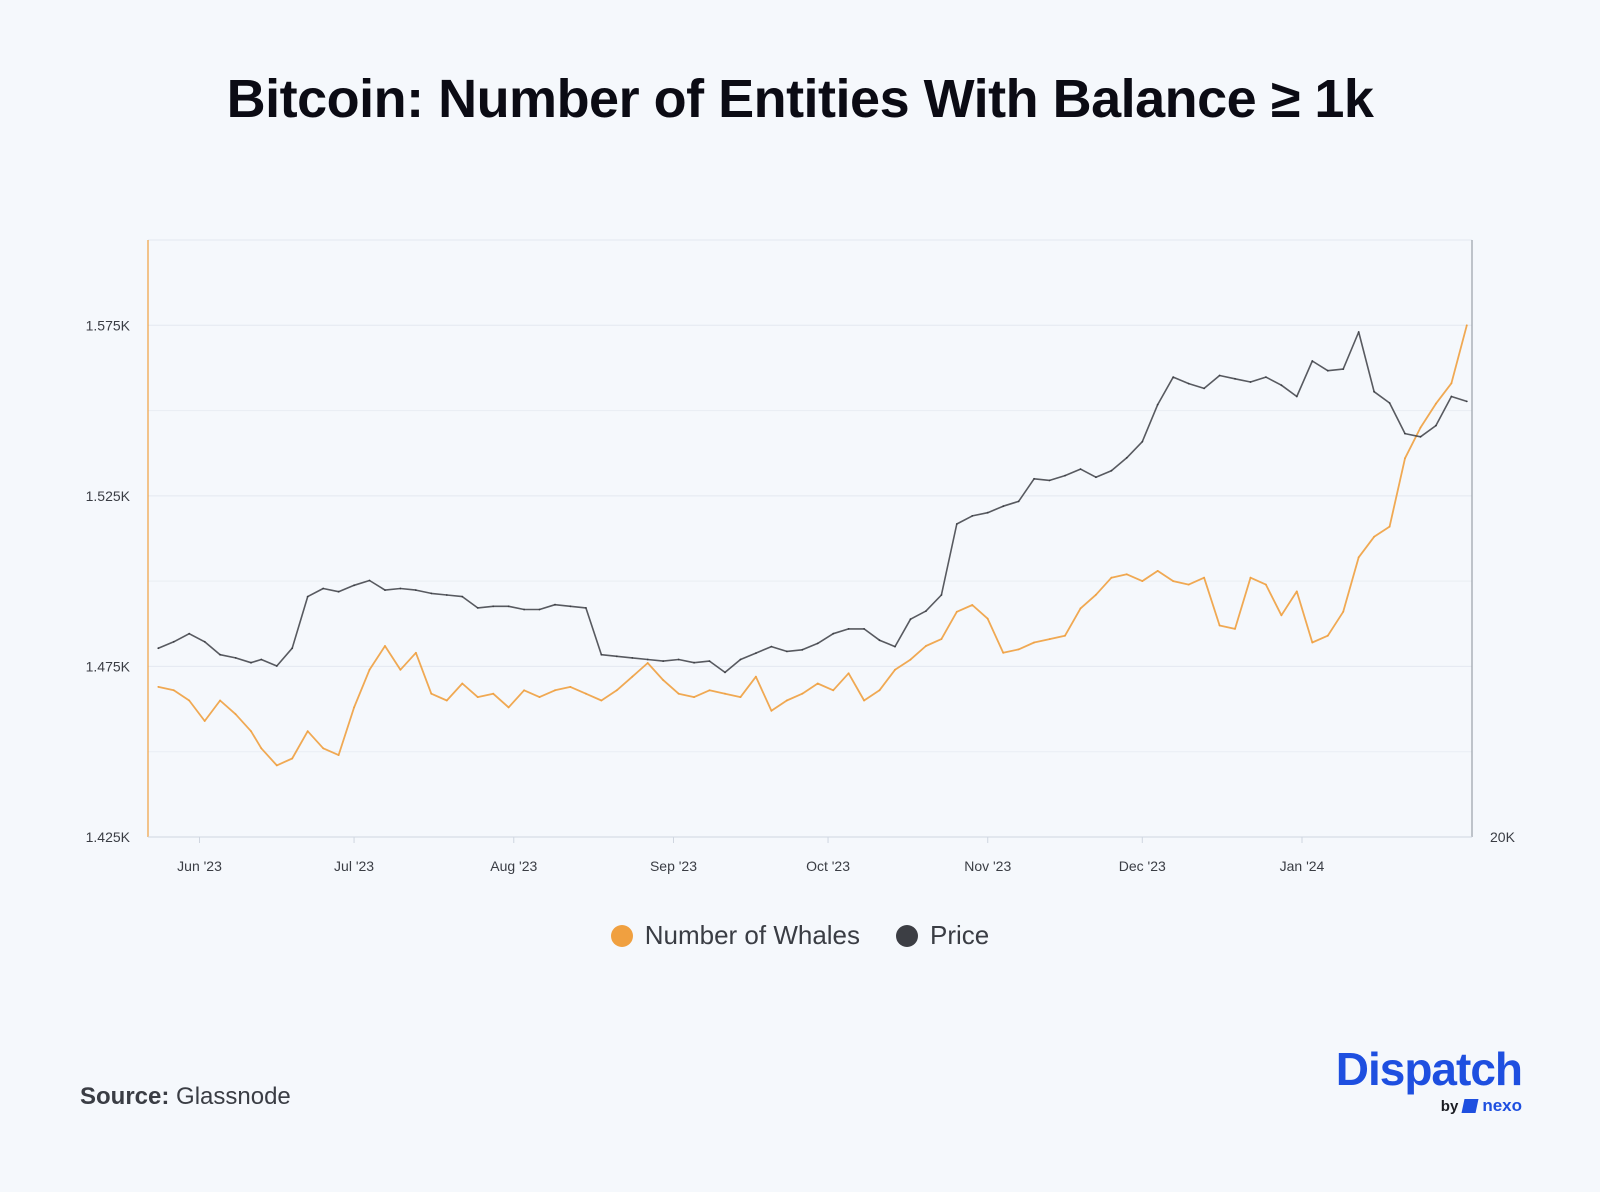  Describe the element at coordinates (752, 935) in the screenshot. I see `legend-label-whales: Number of Whales` at that location.